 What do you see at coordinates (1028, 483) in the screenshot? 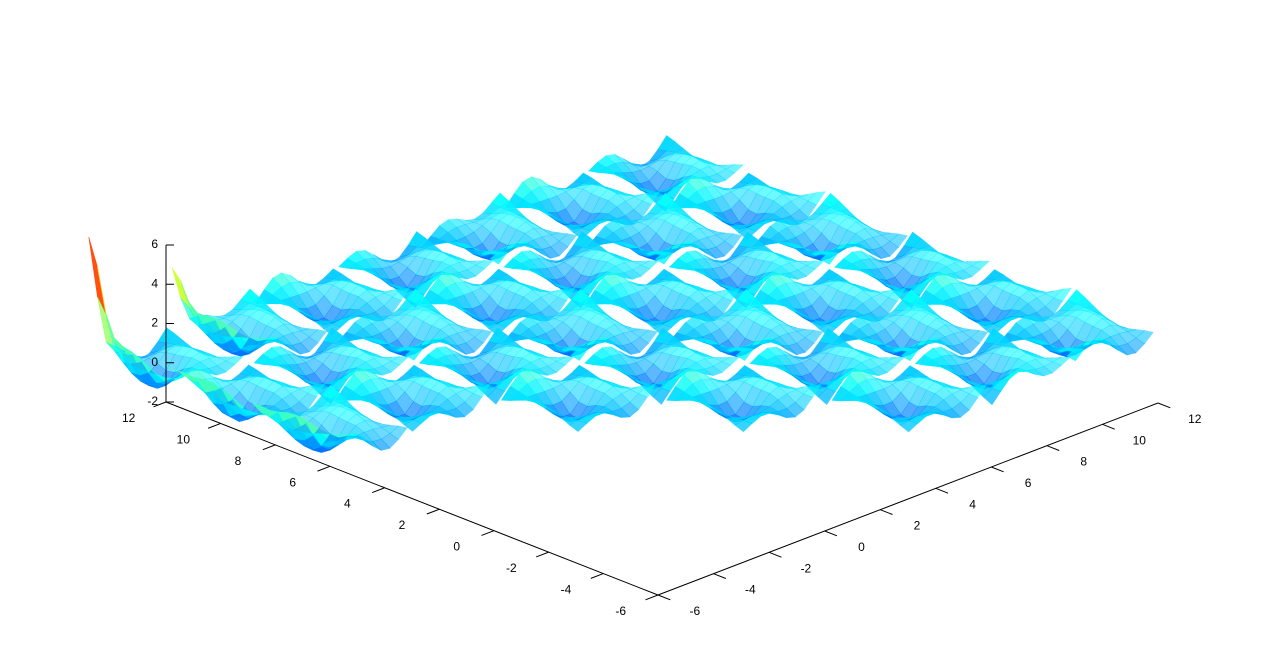
I see `x-tick-label: 6` at bounding box center [1028, 483].